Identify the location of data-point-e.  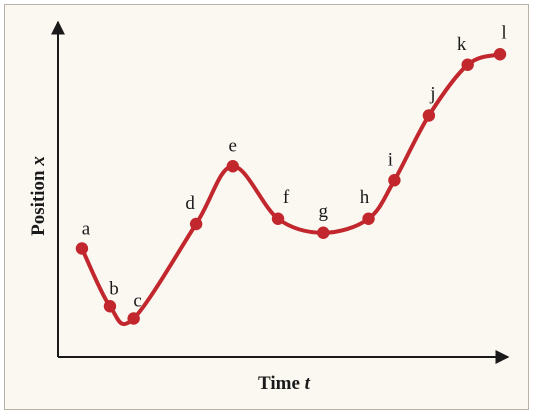
(232, 166).